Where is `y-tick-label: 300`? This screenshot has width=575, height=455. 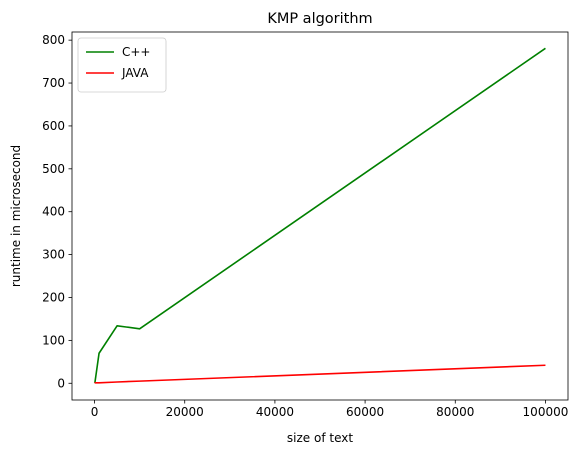
y-tick-label: 300 is located at coordinates (53, 255).